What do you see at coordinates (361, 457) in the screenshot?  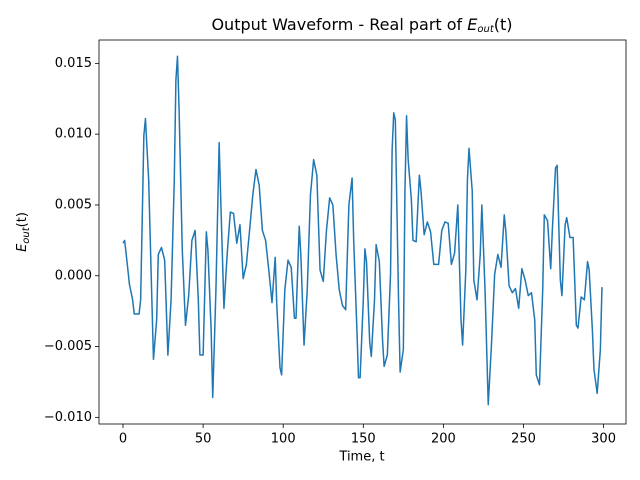 I see `x-axis-label: Time, t` at bounding box center [361, 457].